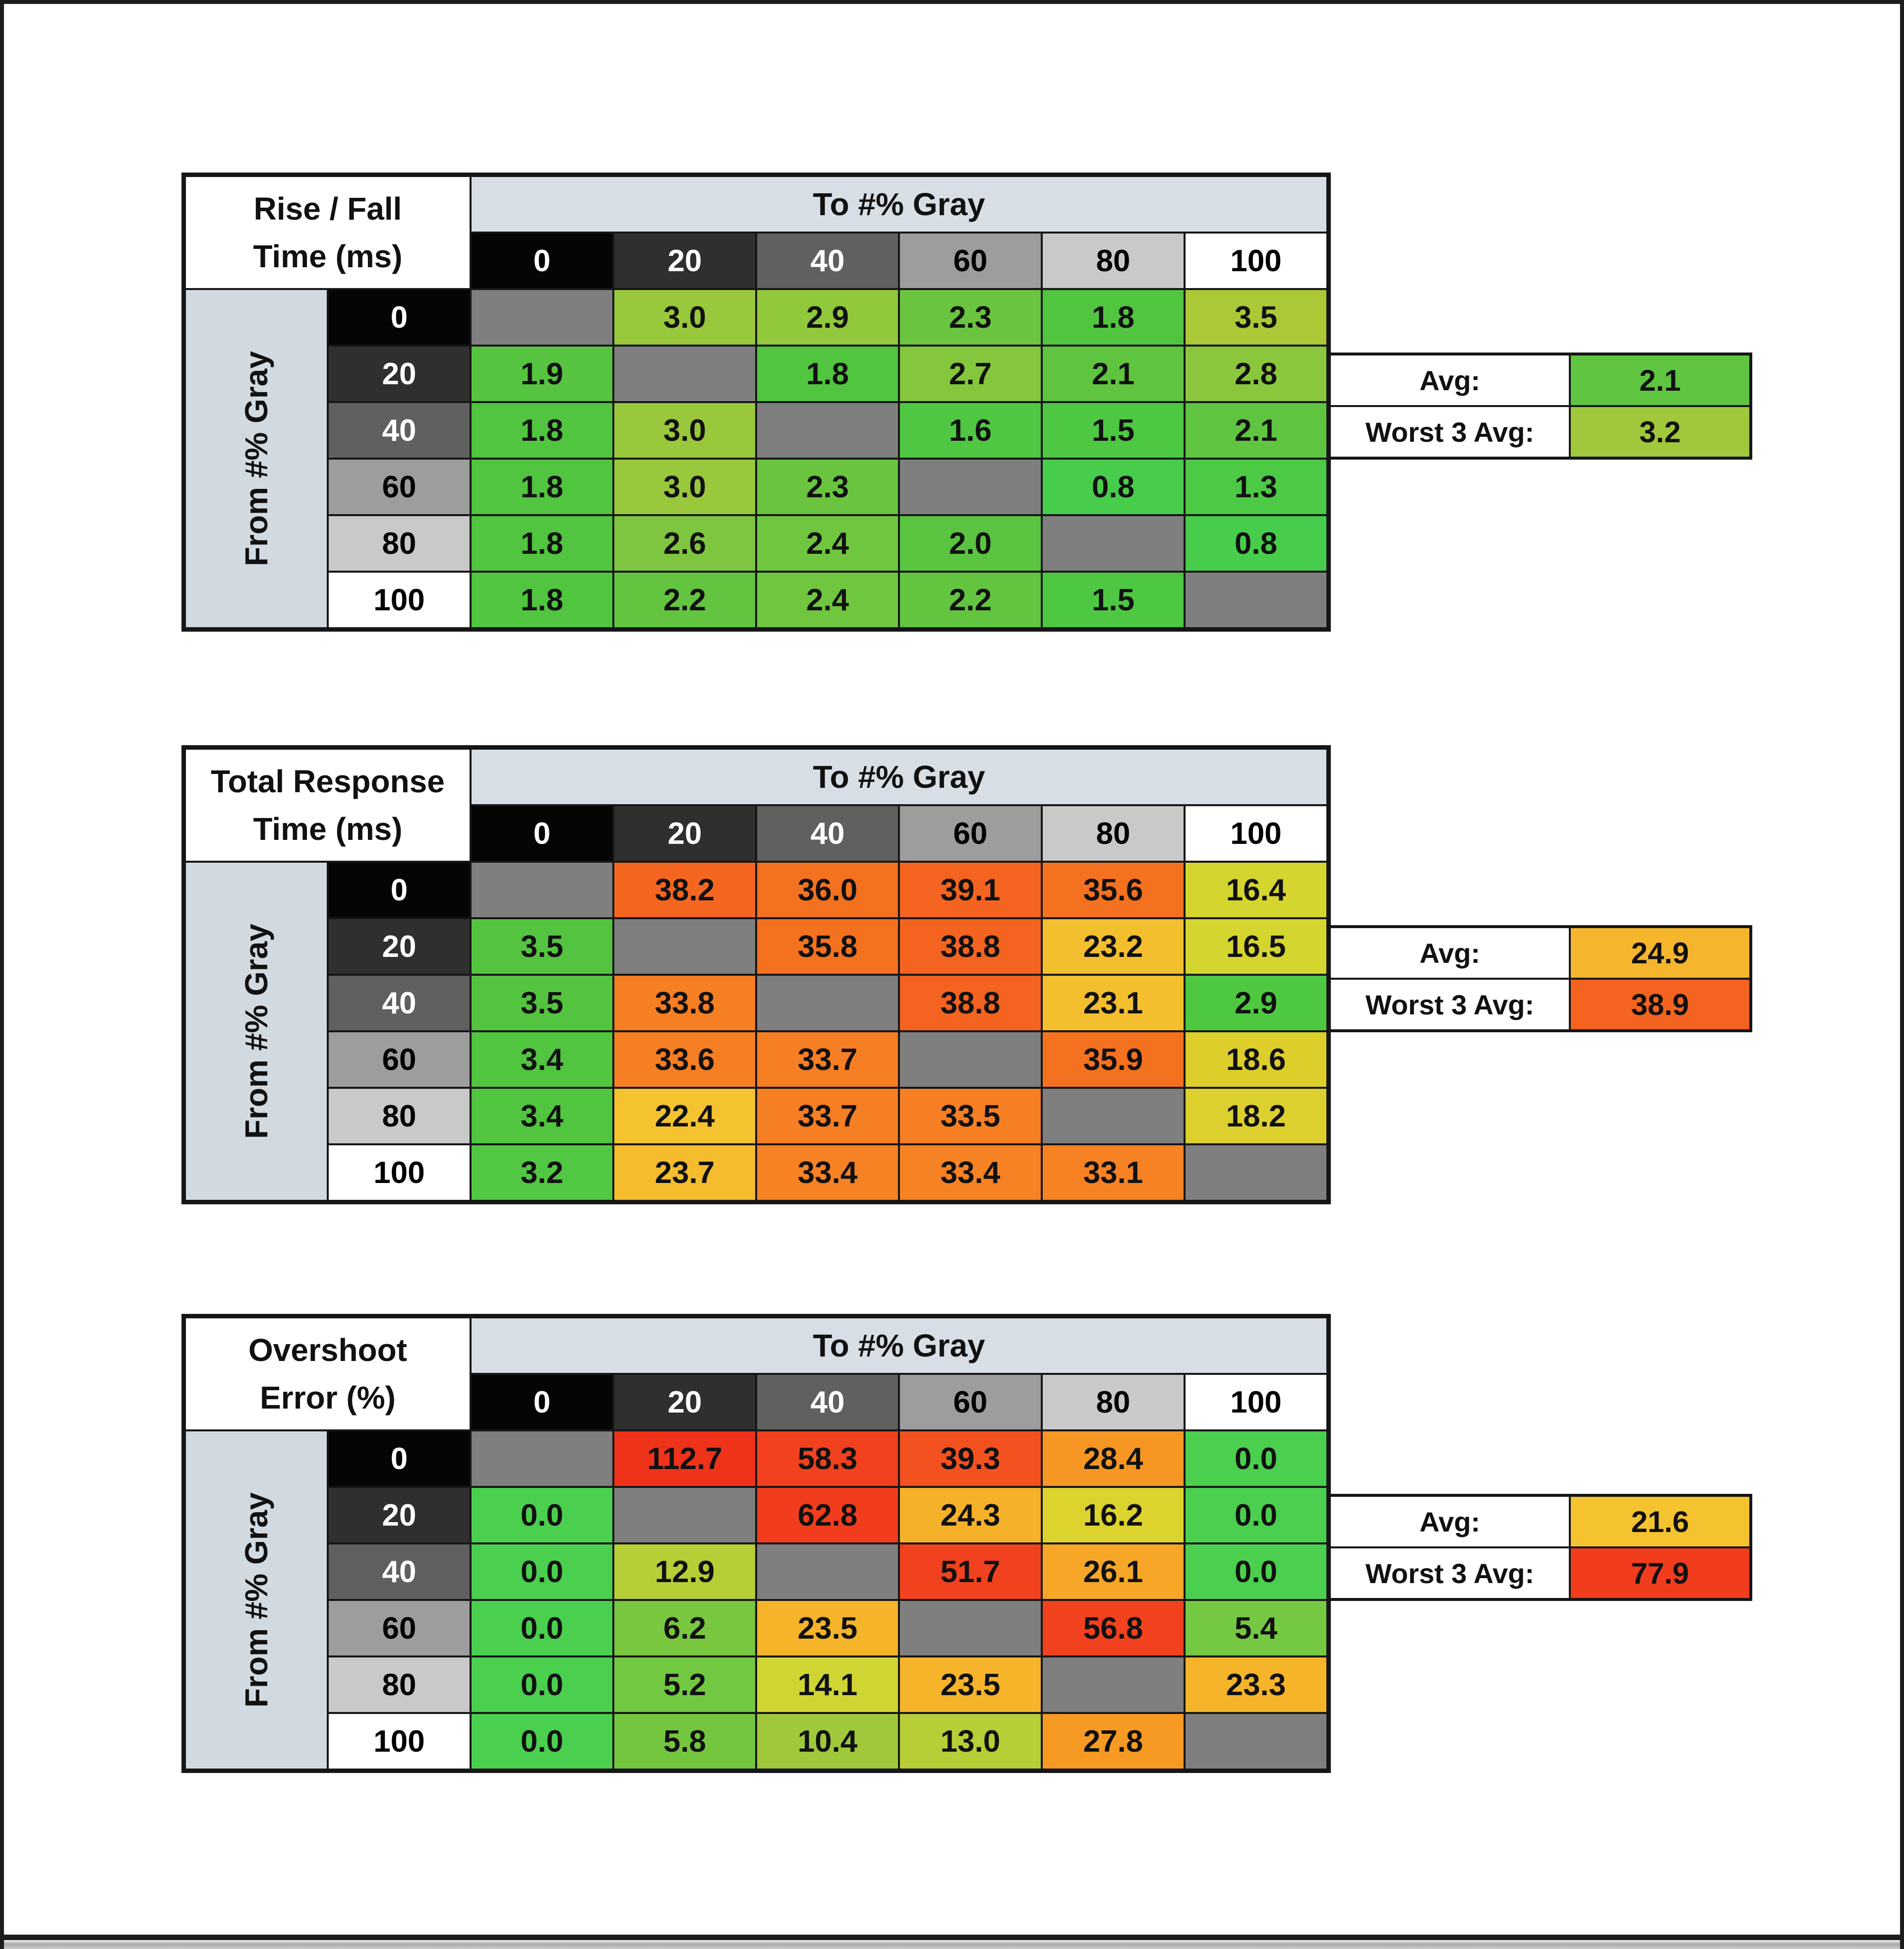 The width and height of the screenshot is (1904, 1949). I want to click on from-gray-axis-label-text: From #% Gray, so click(256, 1600).